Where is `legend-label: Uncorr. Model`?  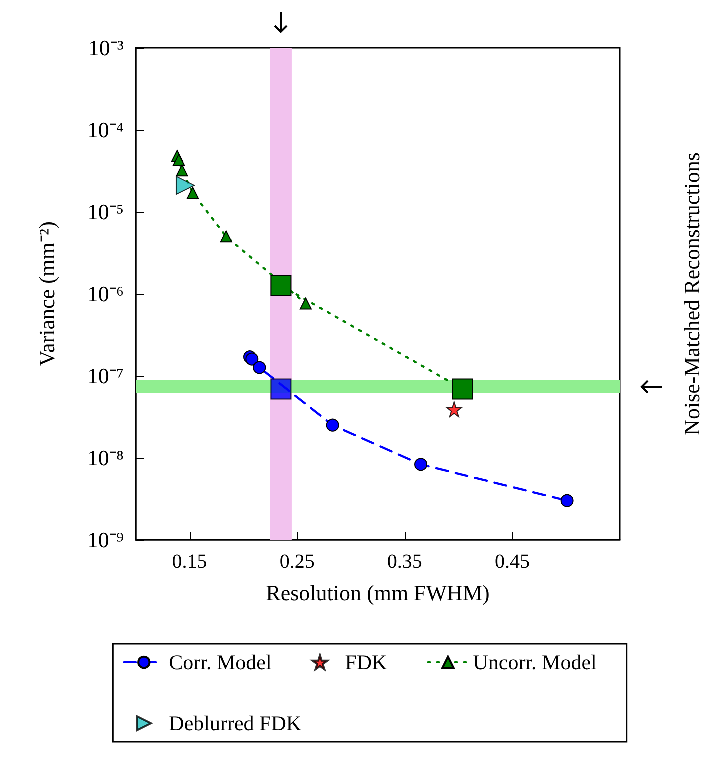 legend-label: Uncorr. Model is located at coordinates (535, 662).